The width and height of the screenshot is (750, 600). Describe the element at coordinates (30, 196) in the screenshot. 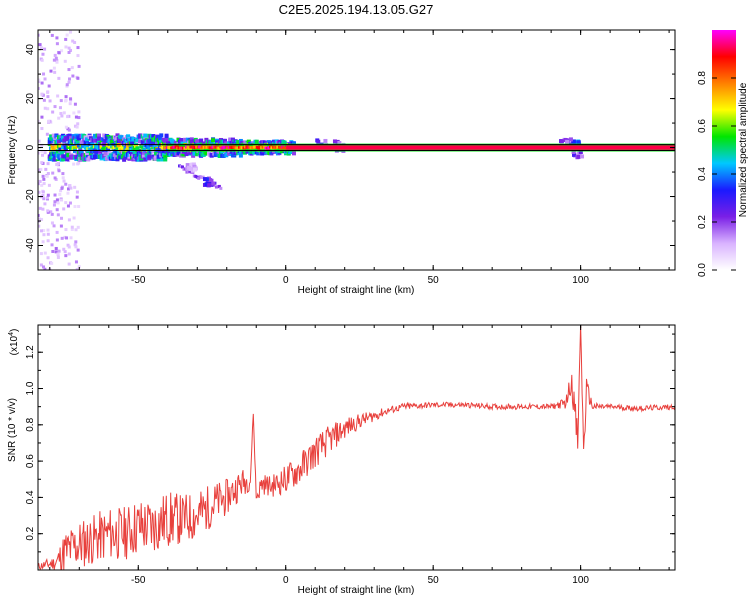

I see `y-tick-label: -20` at that location.